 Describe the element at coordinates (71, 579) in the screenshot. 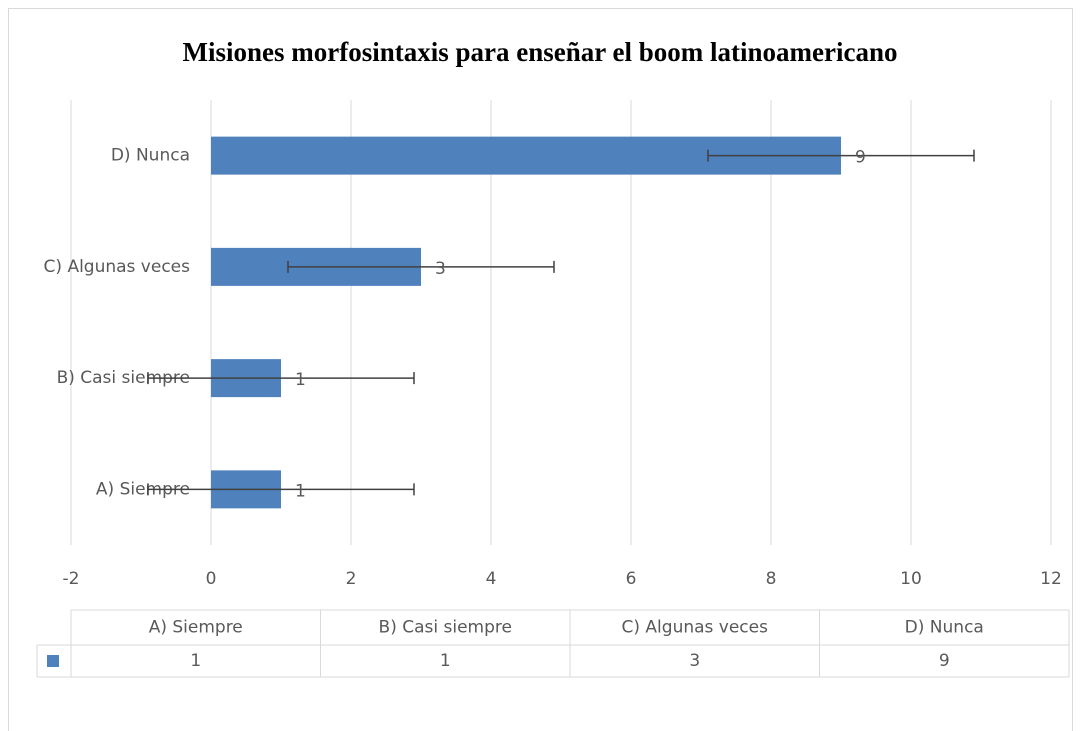

I see `x-tick-label: -2` at that location.